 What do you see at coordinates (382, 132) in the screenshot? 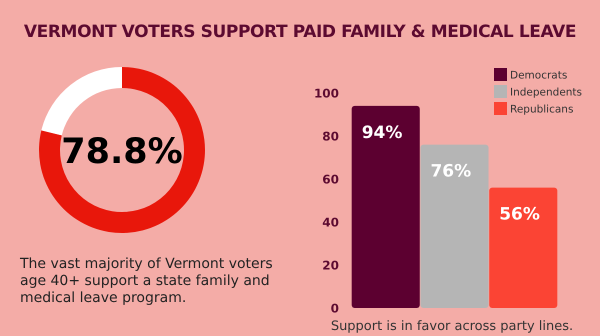
I see `data-label: 94%` at bounding box center [382, 132].